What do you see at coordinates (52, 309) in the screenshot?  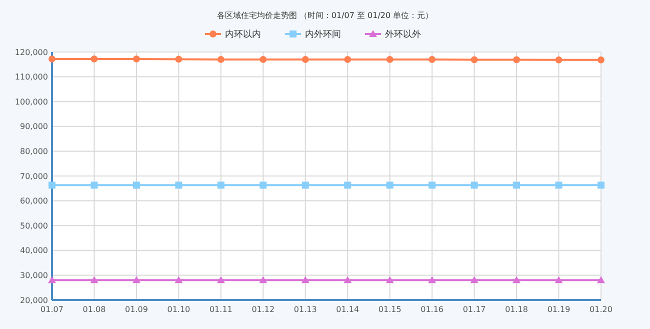 I see `x-tick-label: 01.07` at bounding box center [52, 309].